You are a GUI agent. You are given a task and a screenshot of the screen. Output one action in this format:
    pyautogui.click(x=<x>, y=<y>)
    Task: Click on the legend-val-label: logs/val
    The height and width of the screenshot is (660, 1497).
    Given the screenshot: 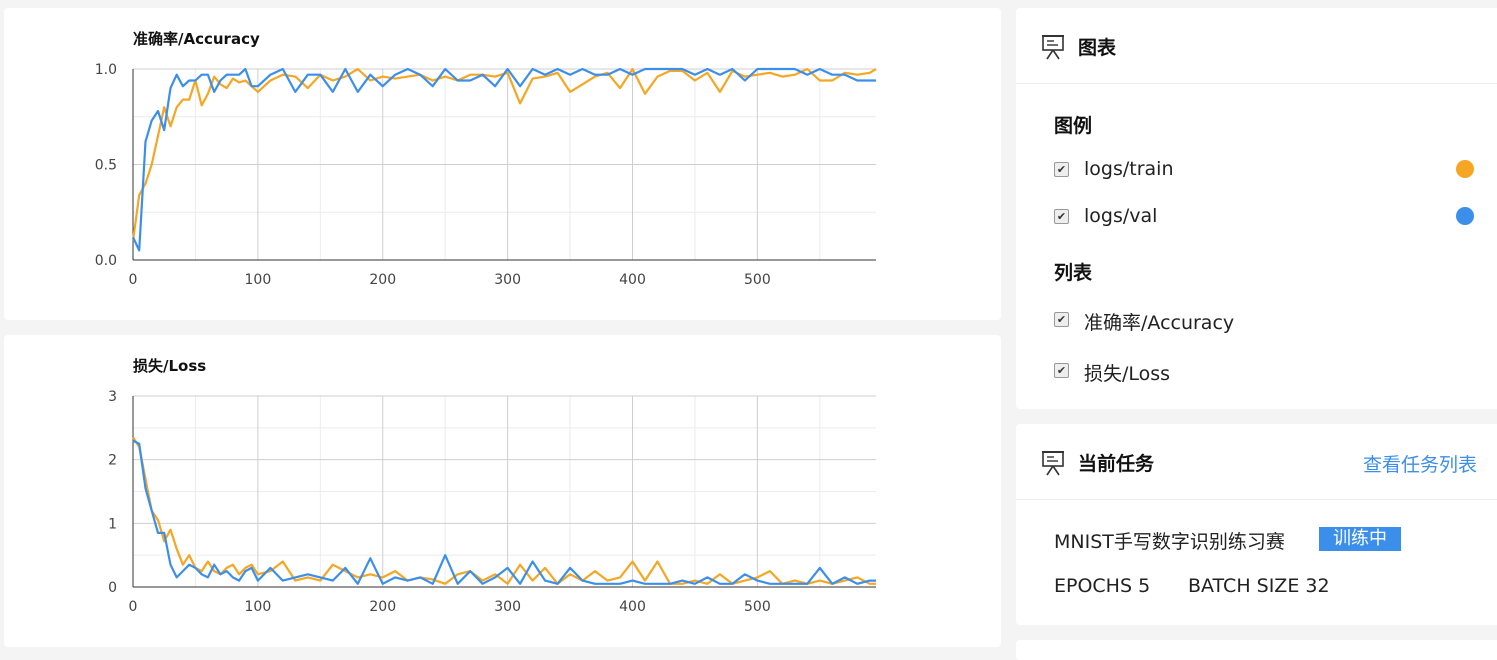 What is the action you would take?
    pyautogui.click(x=1121, y=216)
    